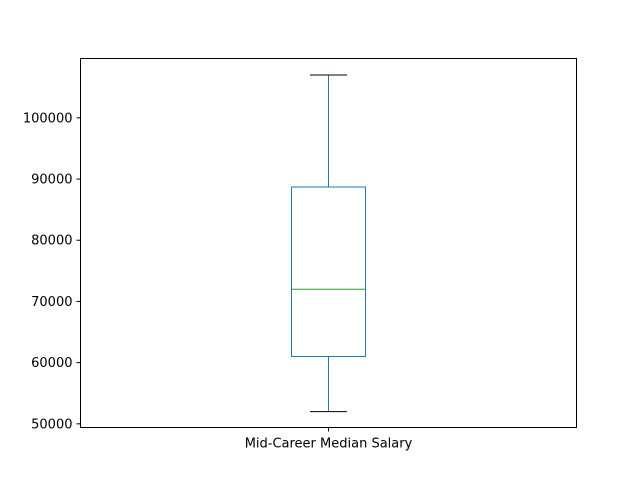 Image resolution: width=640 pixels, height=480 pixels. What do you see at coordinates (51, 180) in the screenshot?
I see `y-tick-label: 90000` at bounding box center [51, 180].